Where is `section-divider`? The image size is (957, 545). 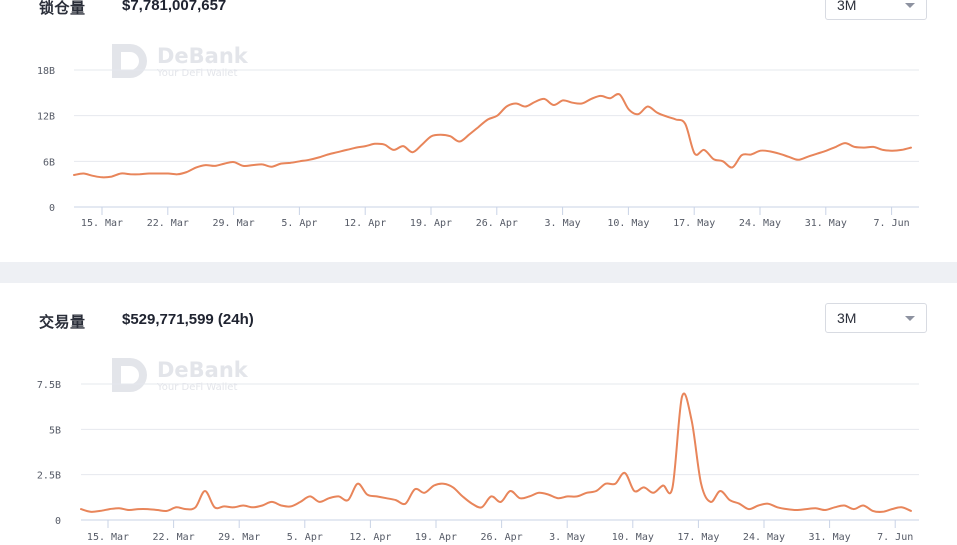
section-divider is located at coordinates (478, 272).